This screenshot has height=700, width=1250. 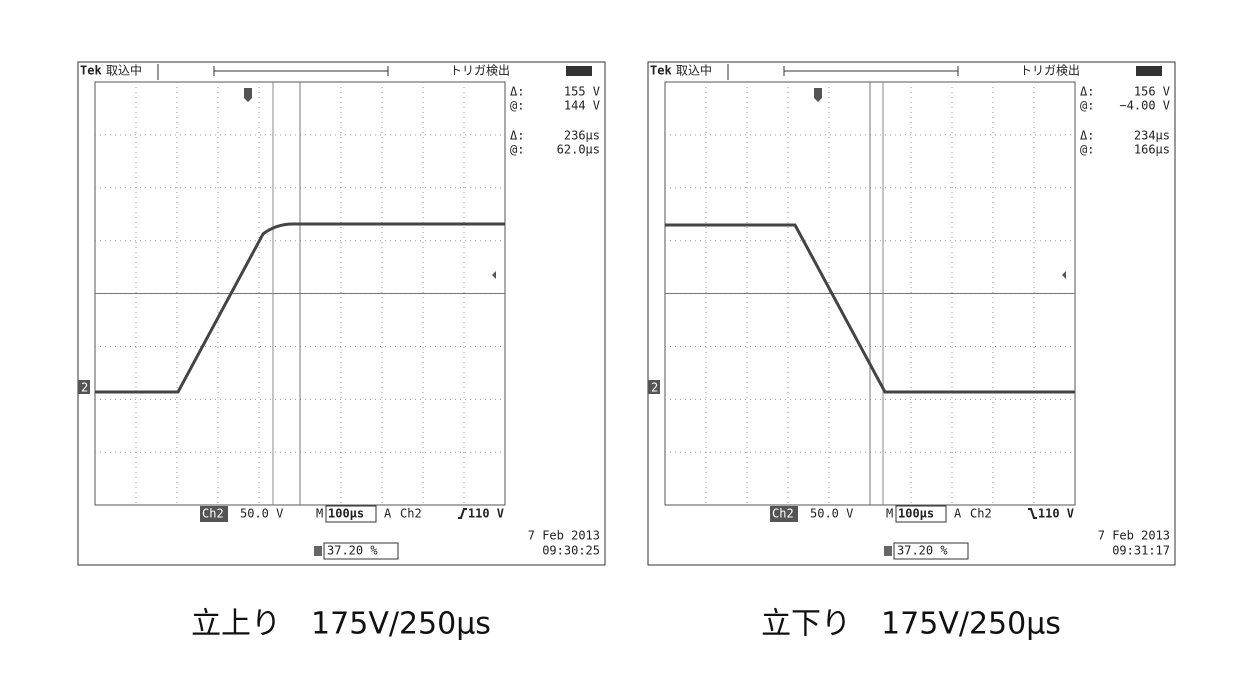 What do you see at coordinates (582, 106) in the screenshot?
I see `readout-value: 144 V` at bounding box center [582, 106].